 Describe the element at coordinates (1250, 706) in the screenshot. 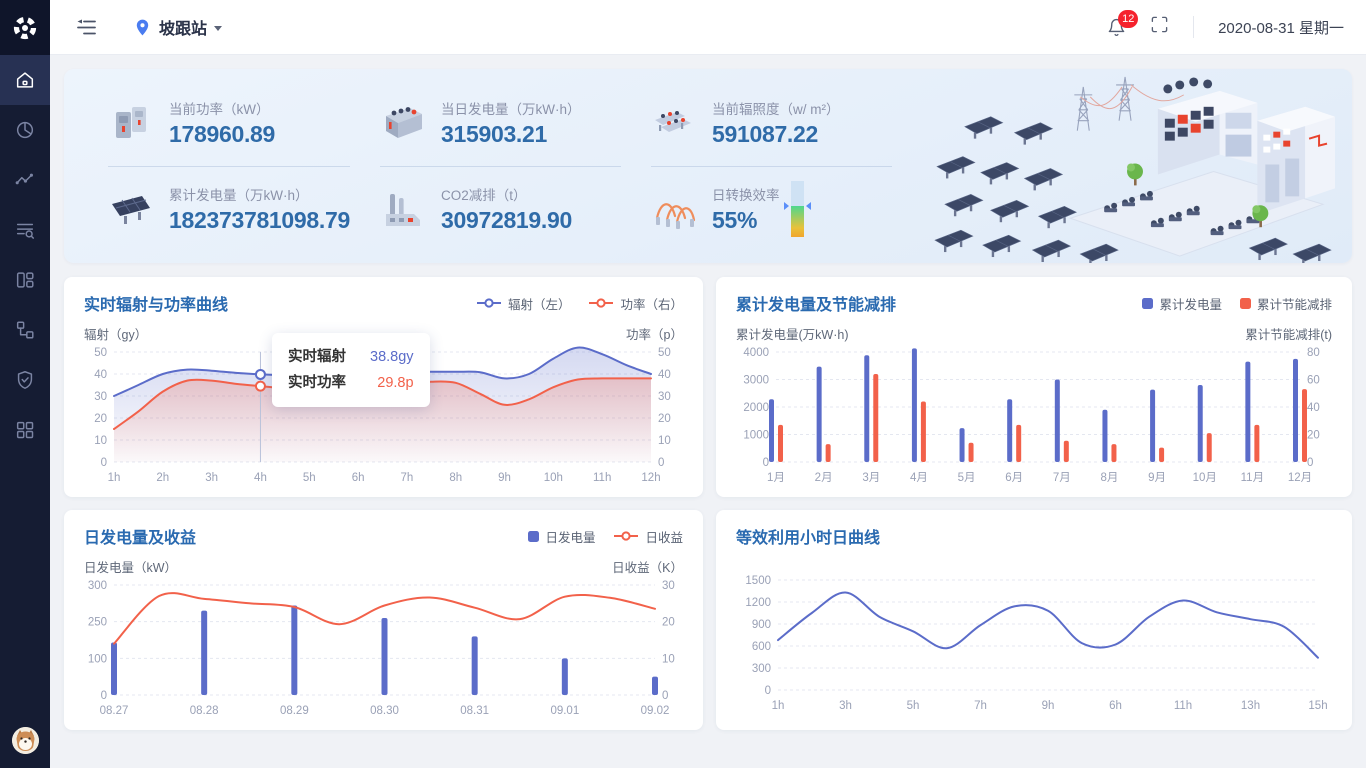

I see `svg-text: 13h` at that location.